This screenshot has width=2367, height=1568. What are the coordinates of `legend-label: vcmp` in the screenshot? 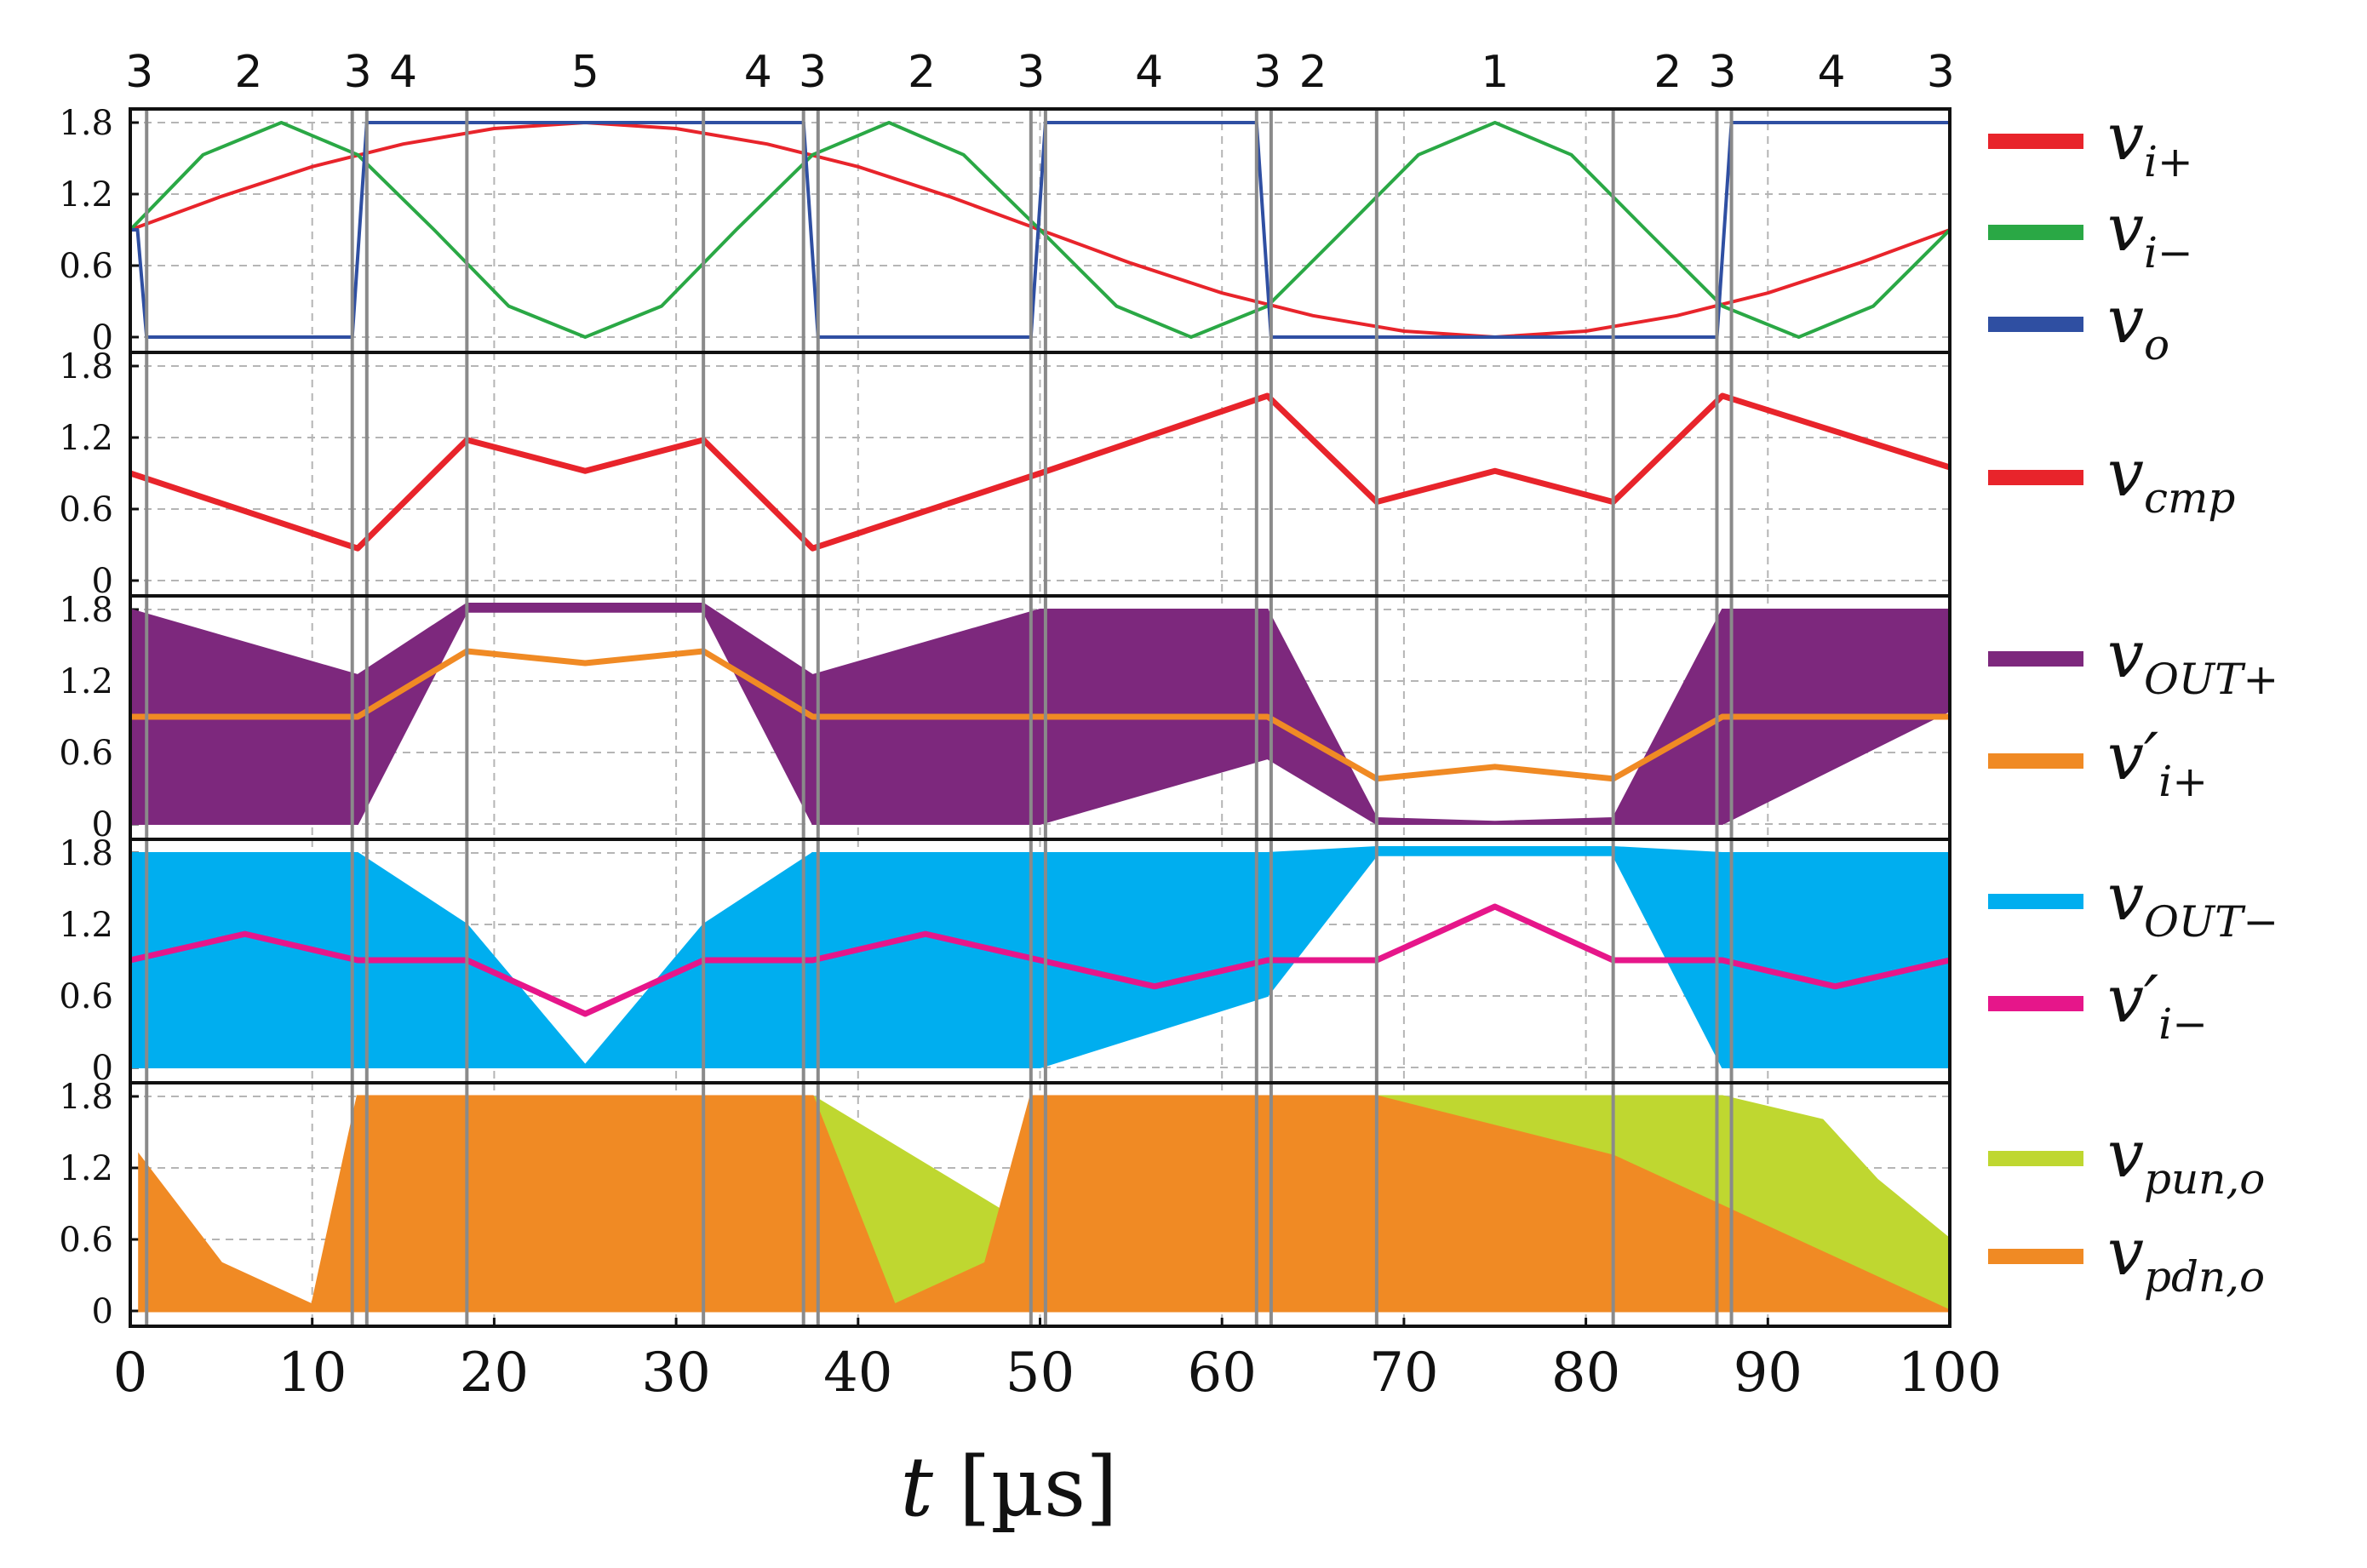 It's located at (2171, 479).